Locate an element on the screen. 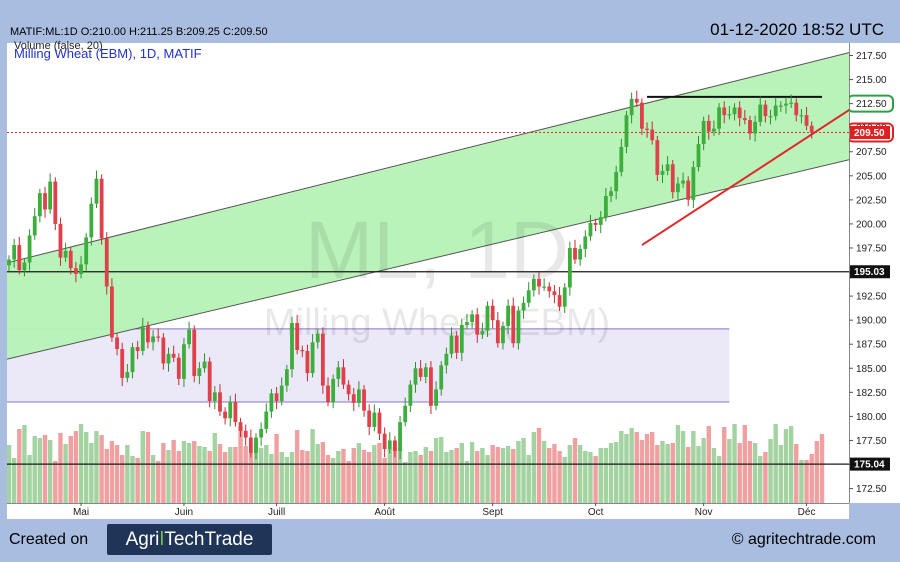  website-url: © agritechtrade.com is located at coordinates (803, 539).